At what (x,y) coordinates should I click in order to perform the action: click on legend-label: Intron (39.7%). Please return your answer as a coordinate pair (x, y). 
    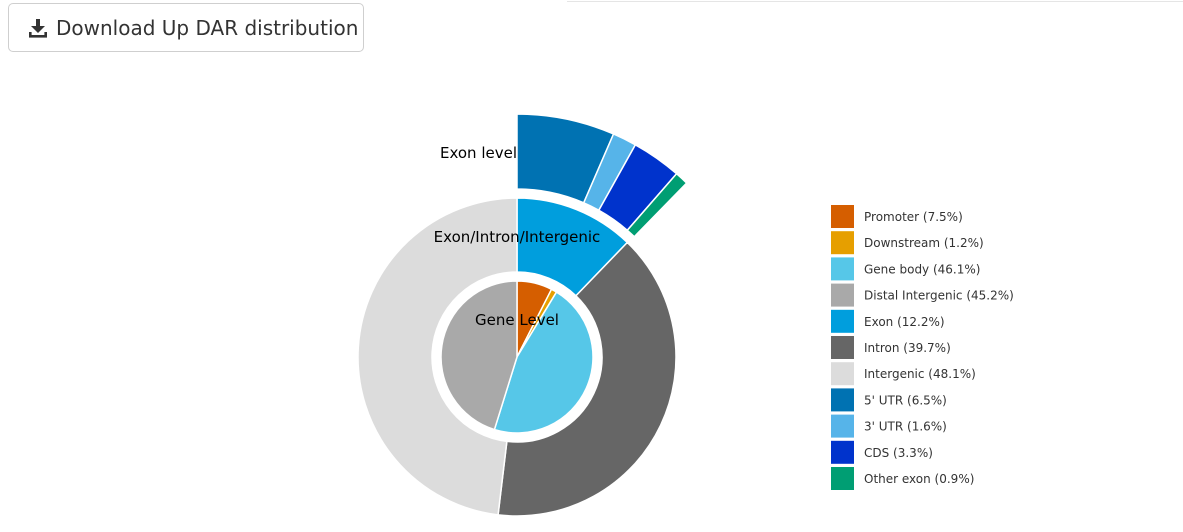
    Looking at the image, I should click on (907, 348).